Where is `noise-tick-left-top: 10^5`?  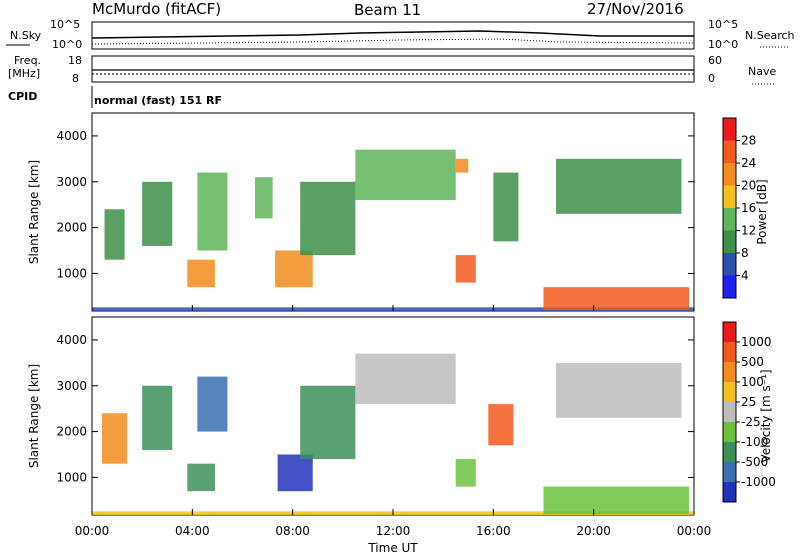
noise-tick-left-top: 10^5 is located at coordinates (65, 24).